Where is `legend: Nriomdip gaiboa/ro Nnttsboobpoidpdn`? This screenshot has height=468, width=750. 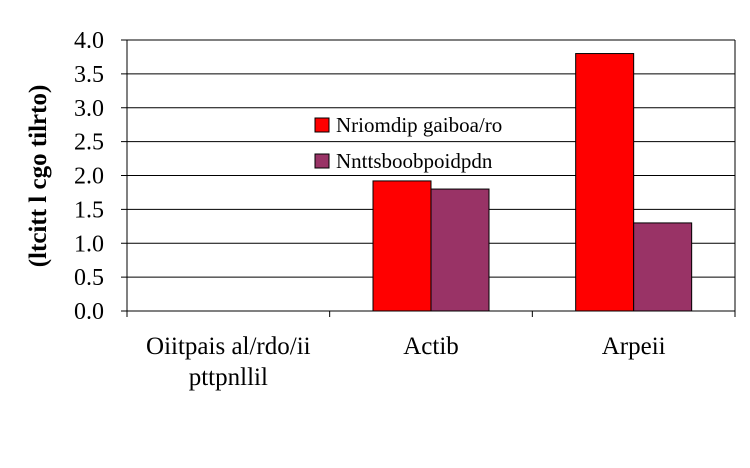
legend: Nriomdip gaiboa/ro Nnttsboobpoidpdn is located at coordinates (408, 143).